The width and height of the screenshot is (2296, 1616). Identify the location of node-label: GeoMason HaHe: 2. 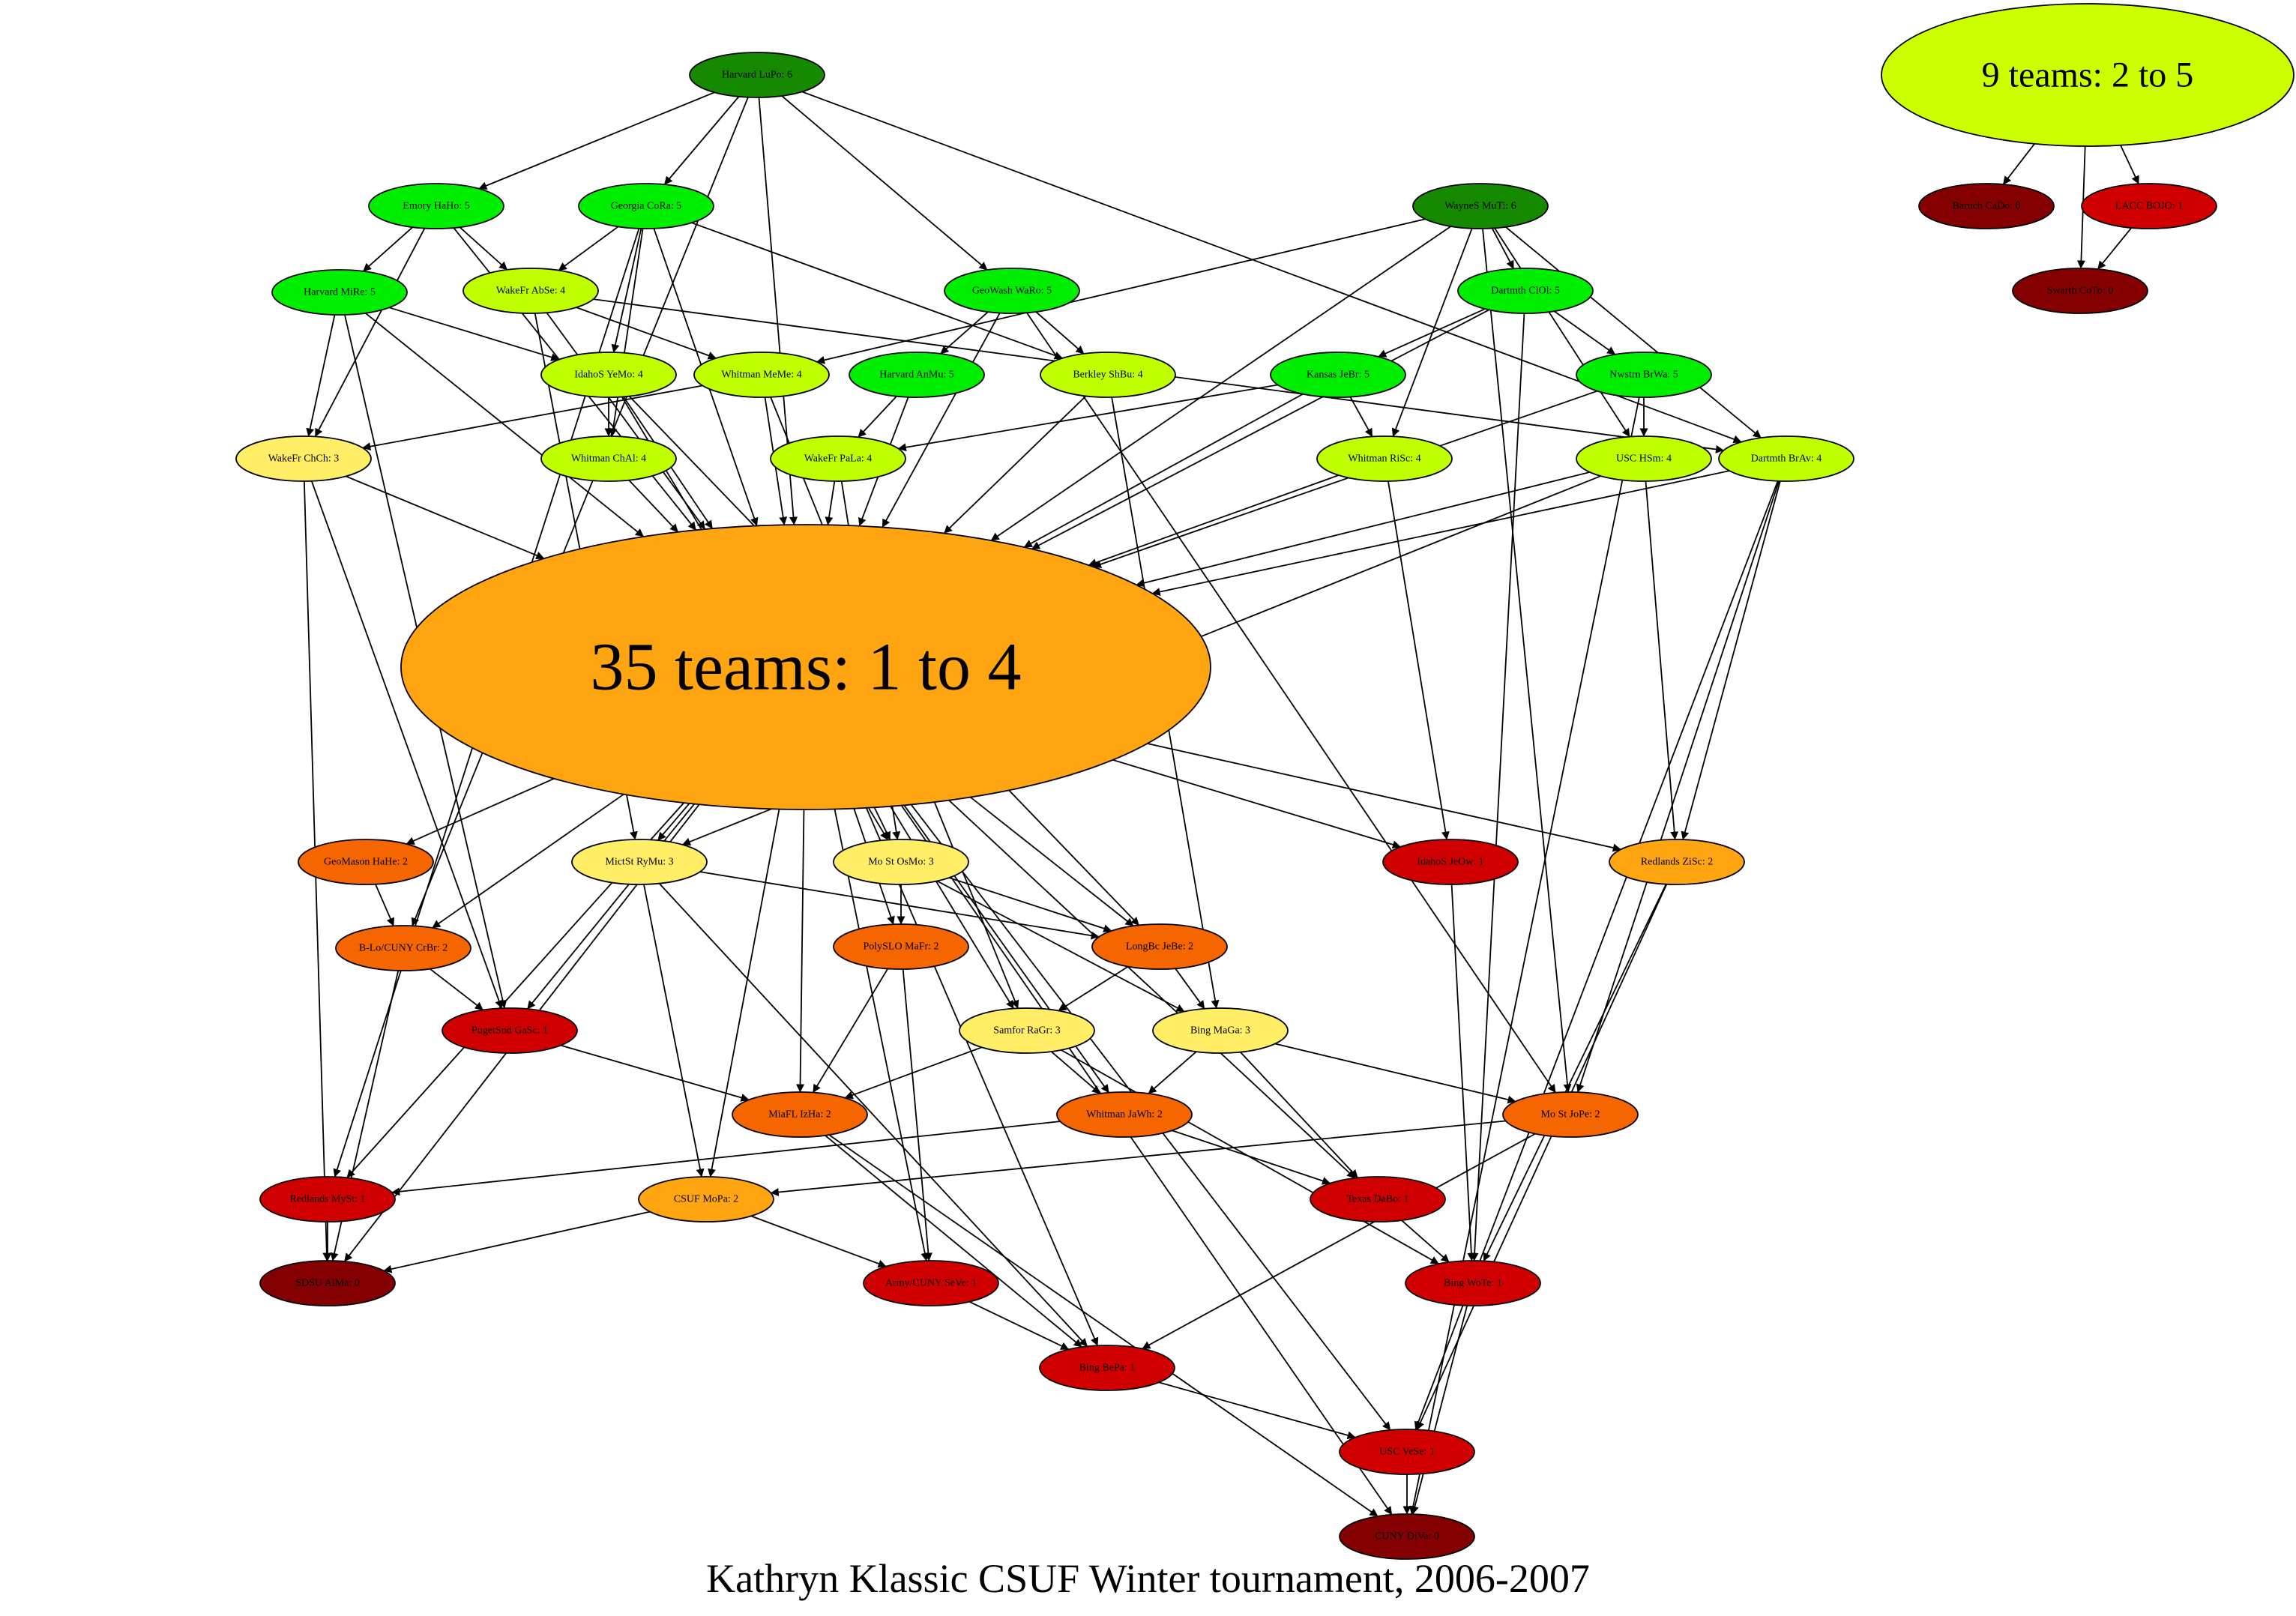
(366, 862).